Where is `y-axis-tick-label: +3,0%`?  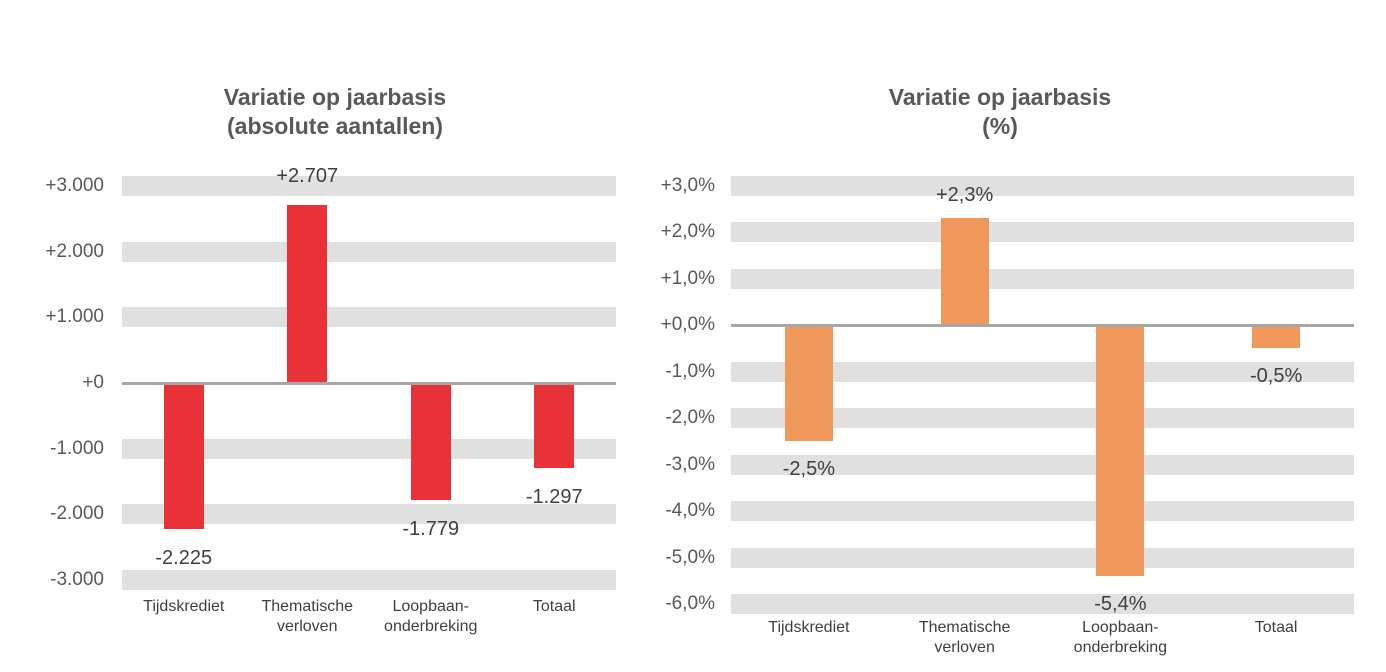 y-axis-tick-label: +3,0% is located at coordinates (687, 185).